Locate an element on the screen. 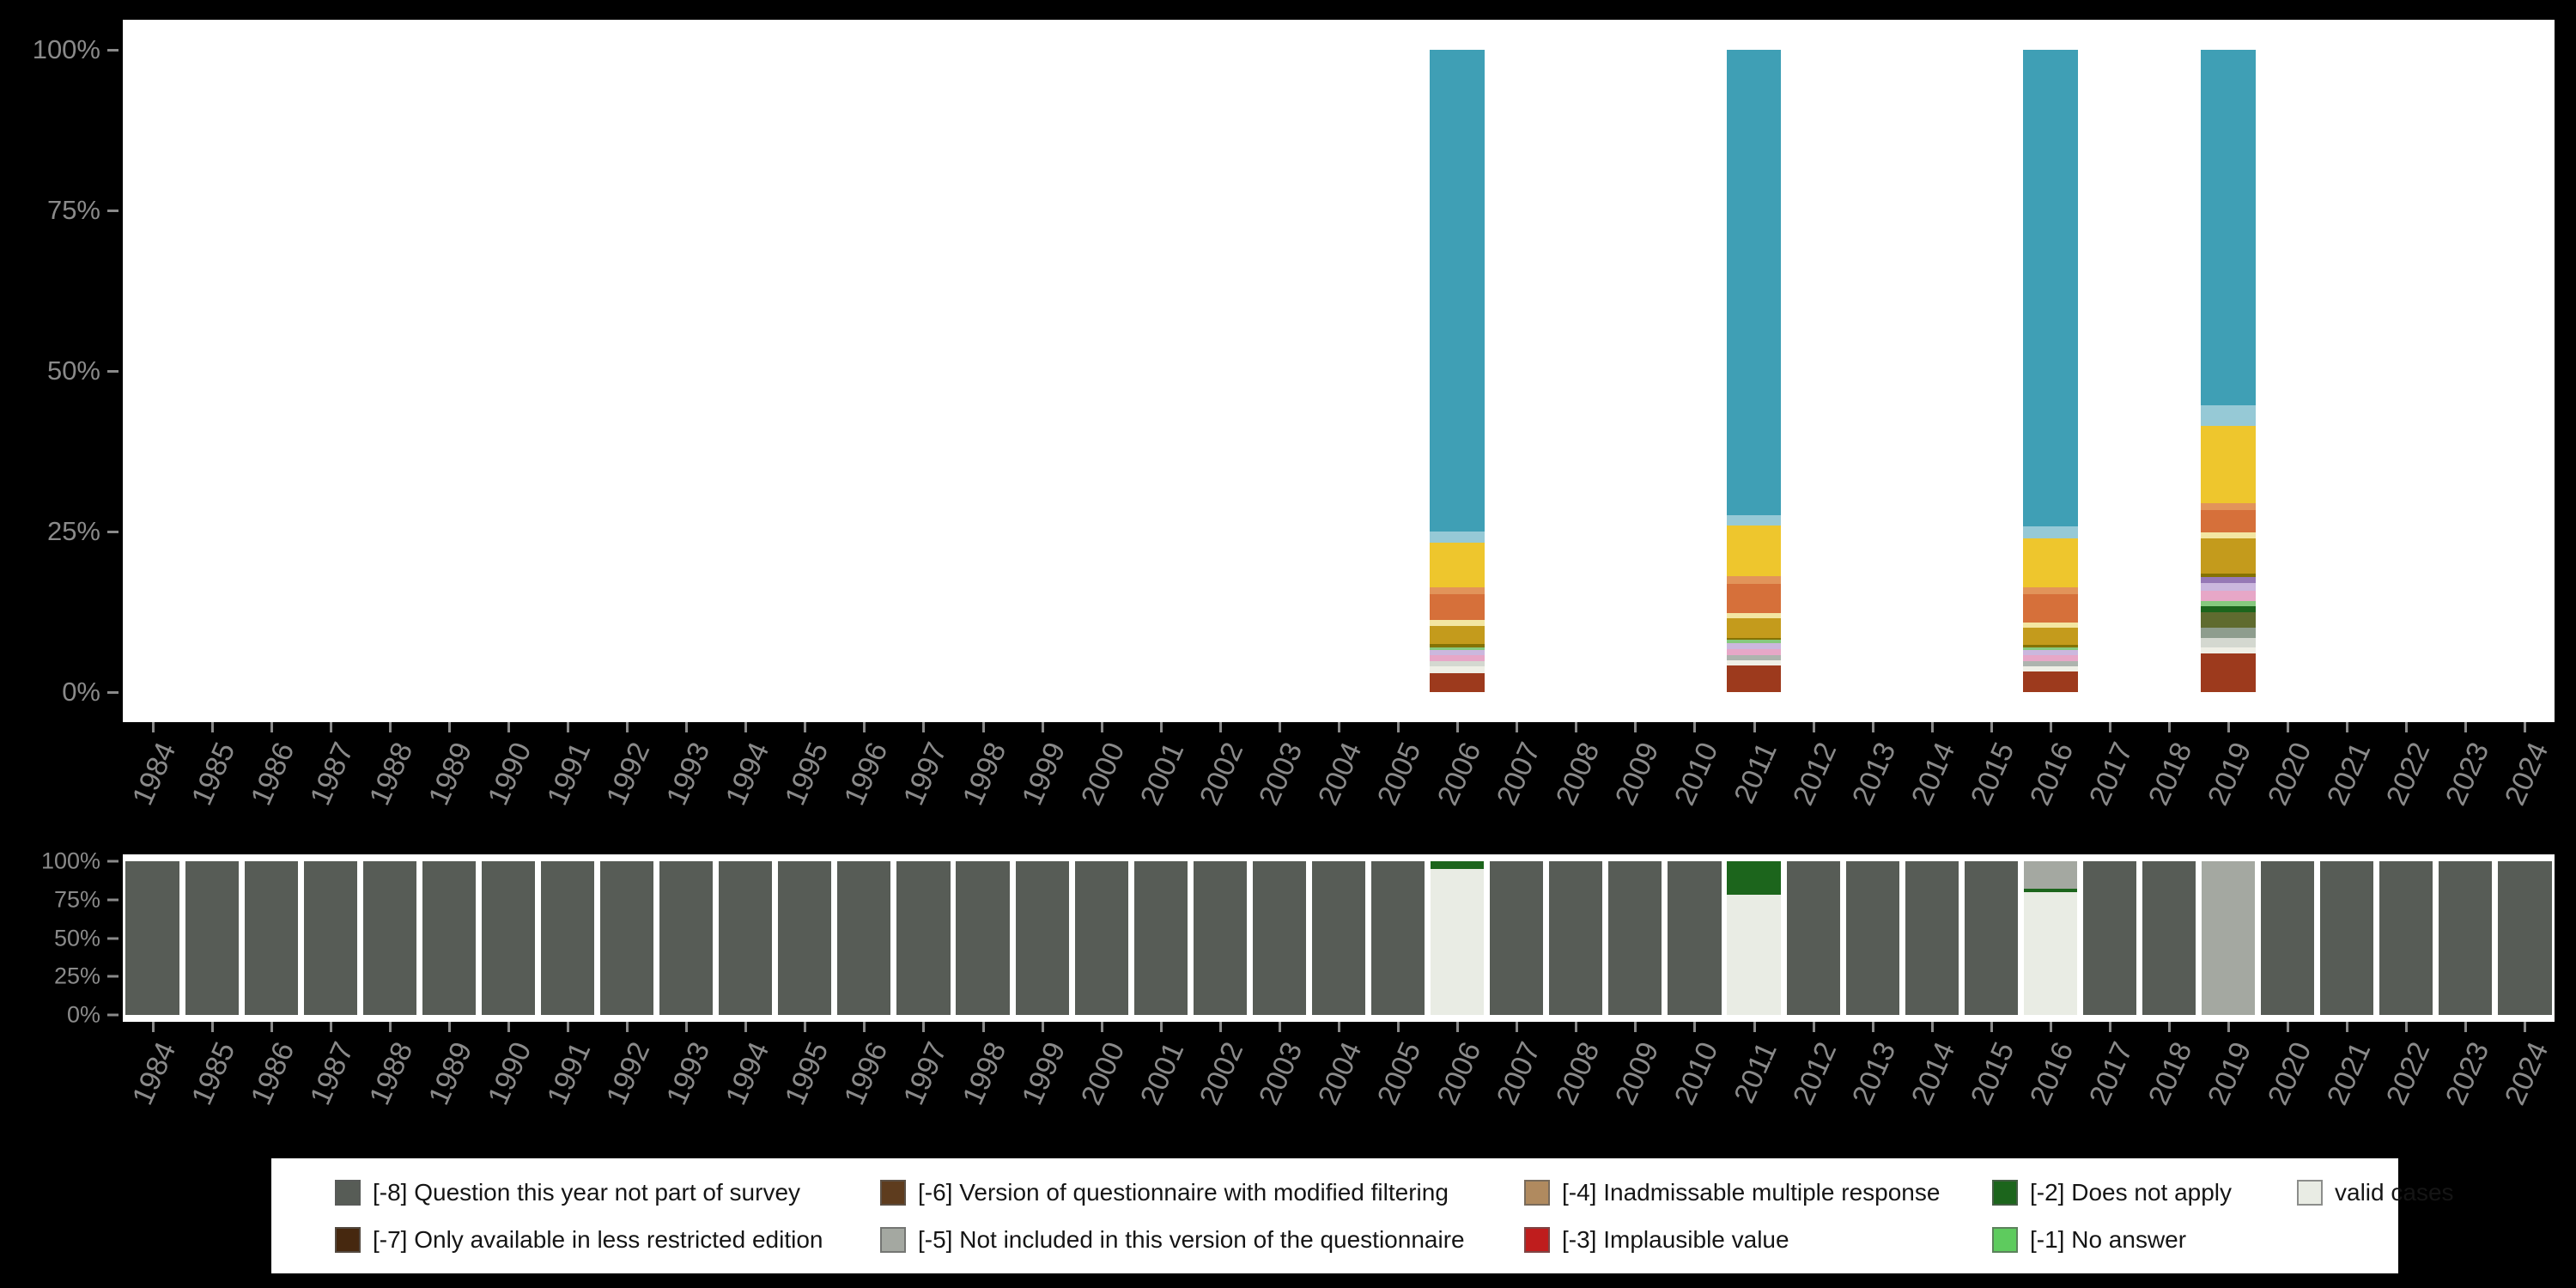 Image resolution: width=2576 pixels, height=1288 pixels. segment-na5 is located at coordinates (2050, 876).